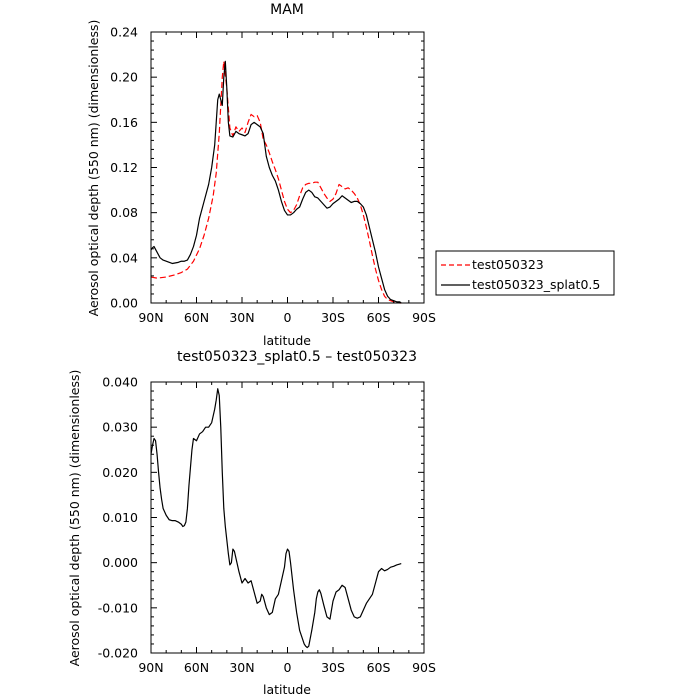 This screenshot has height=700, width=700. What do you see at coordinates (536, 284) in the screenshot?
I see `legend-entry-test050323-splat0.5: test050323_splat0.5` at bounding box center [536, 284].